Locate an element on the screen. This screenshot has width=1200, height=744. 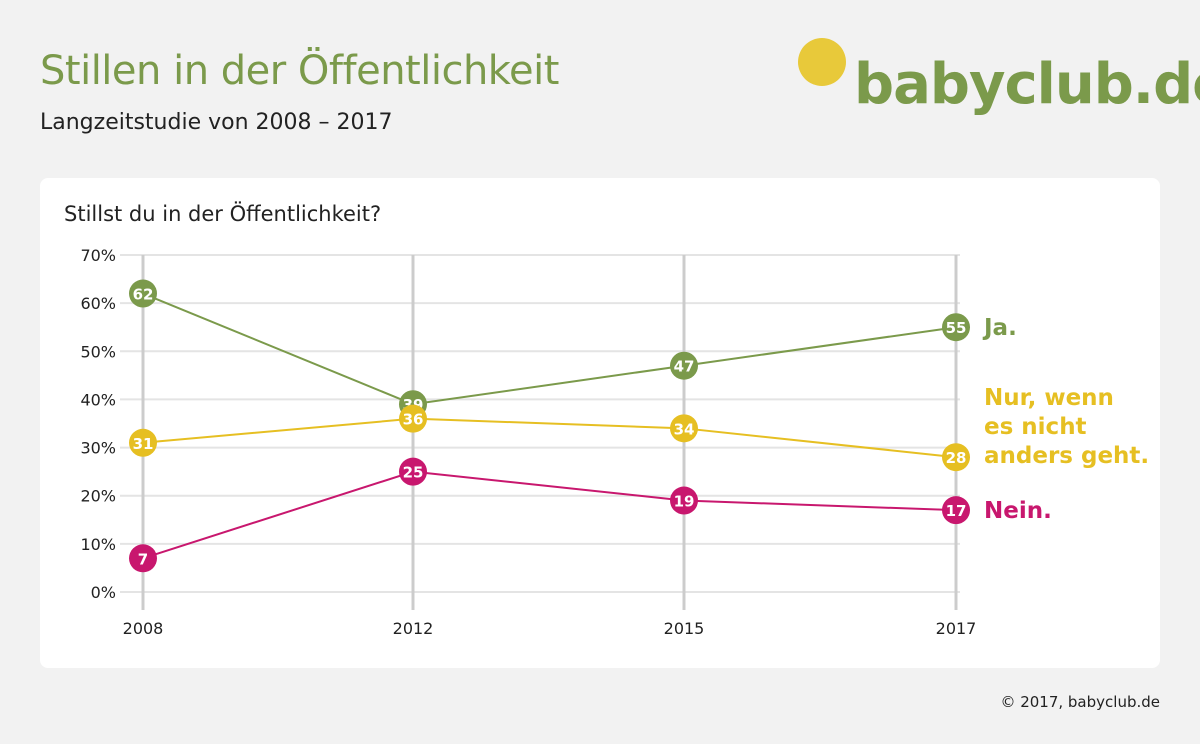
data-label: 34 is located at coordinates (684, 429).